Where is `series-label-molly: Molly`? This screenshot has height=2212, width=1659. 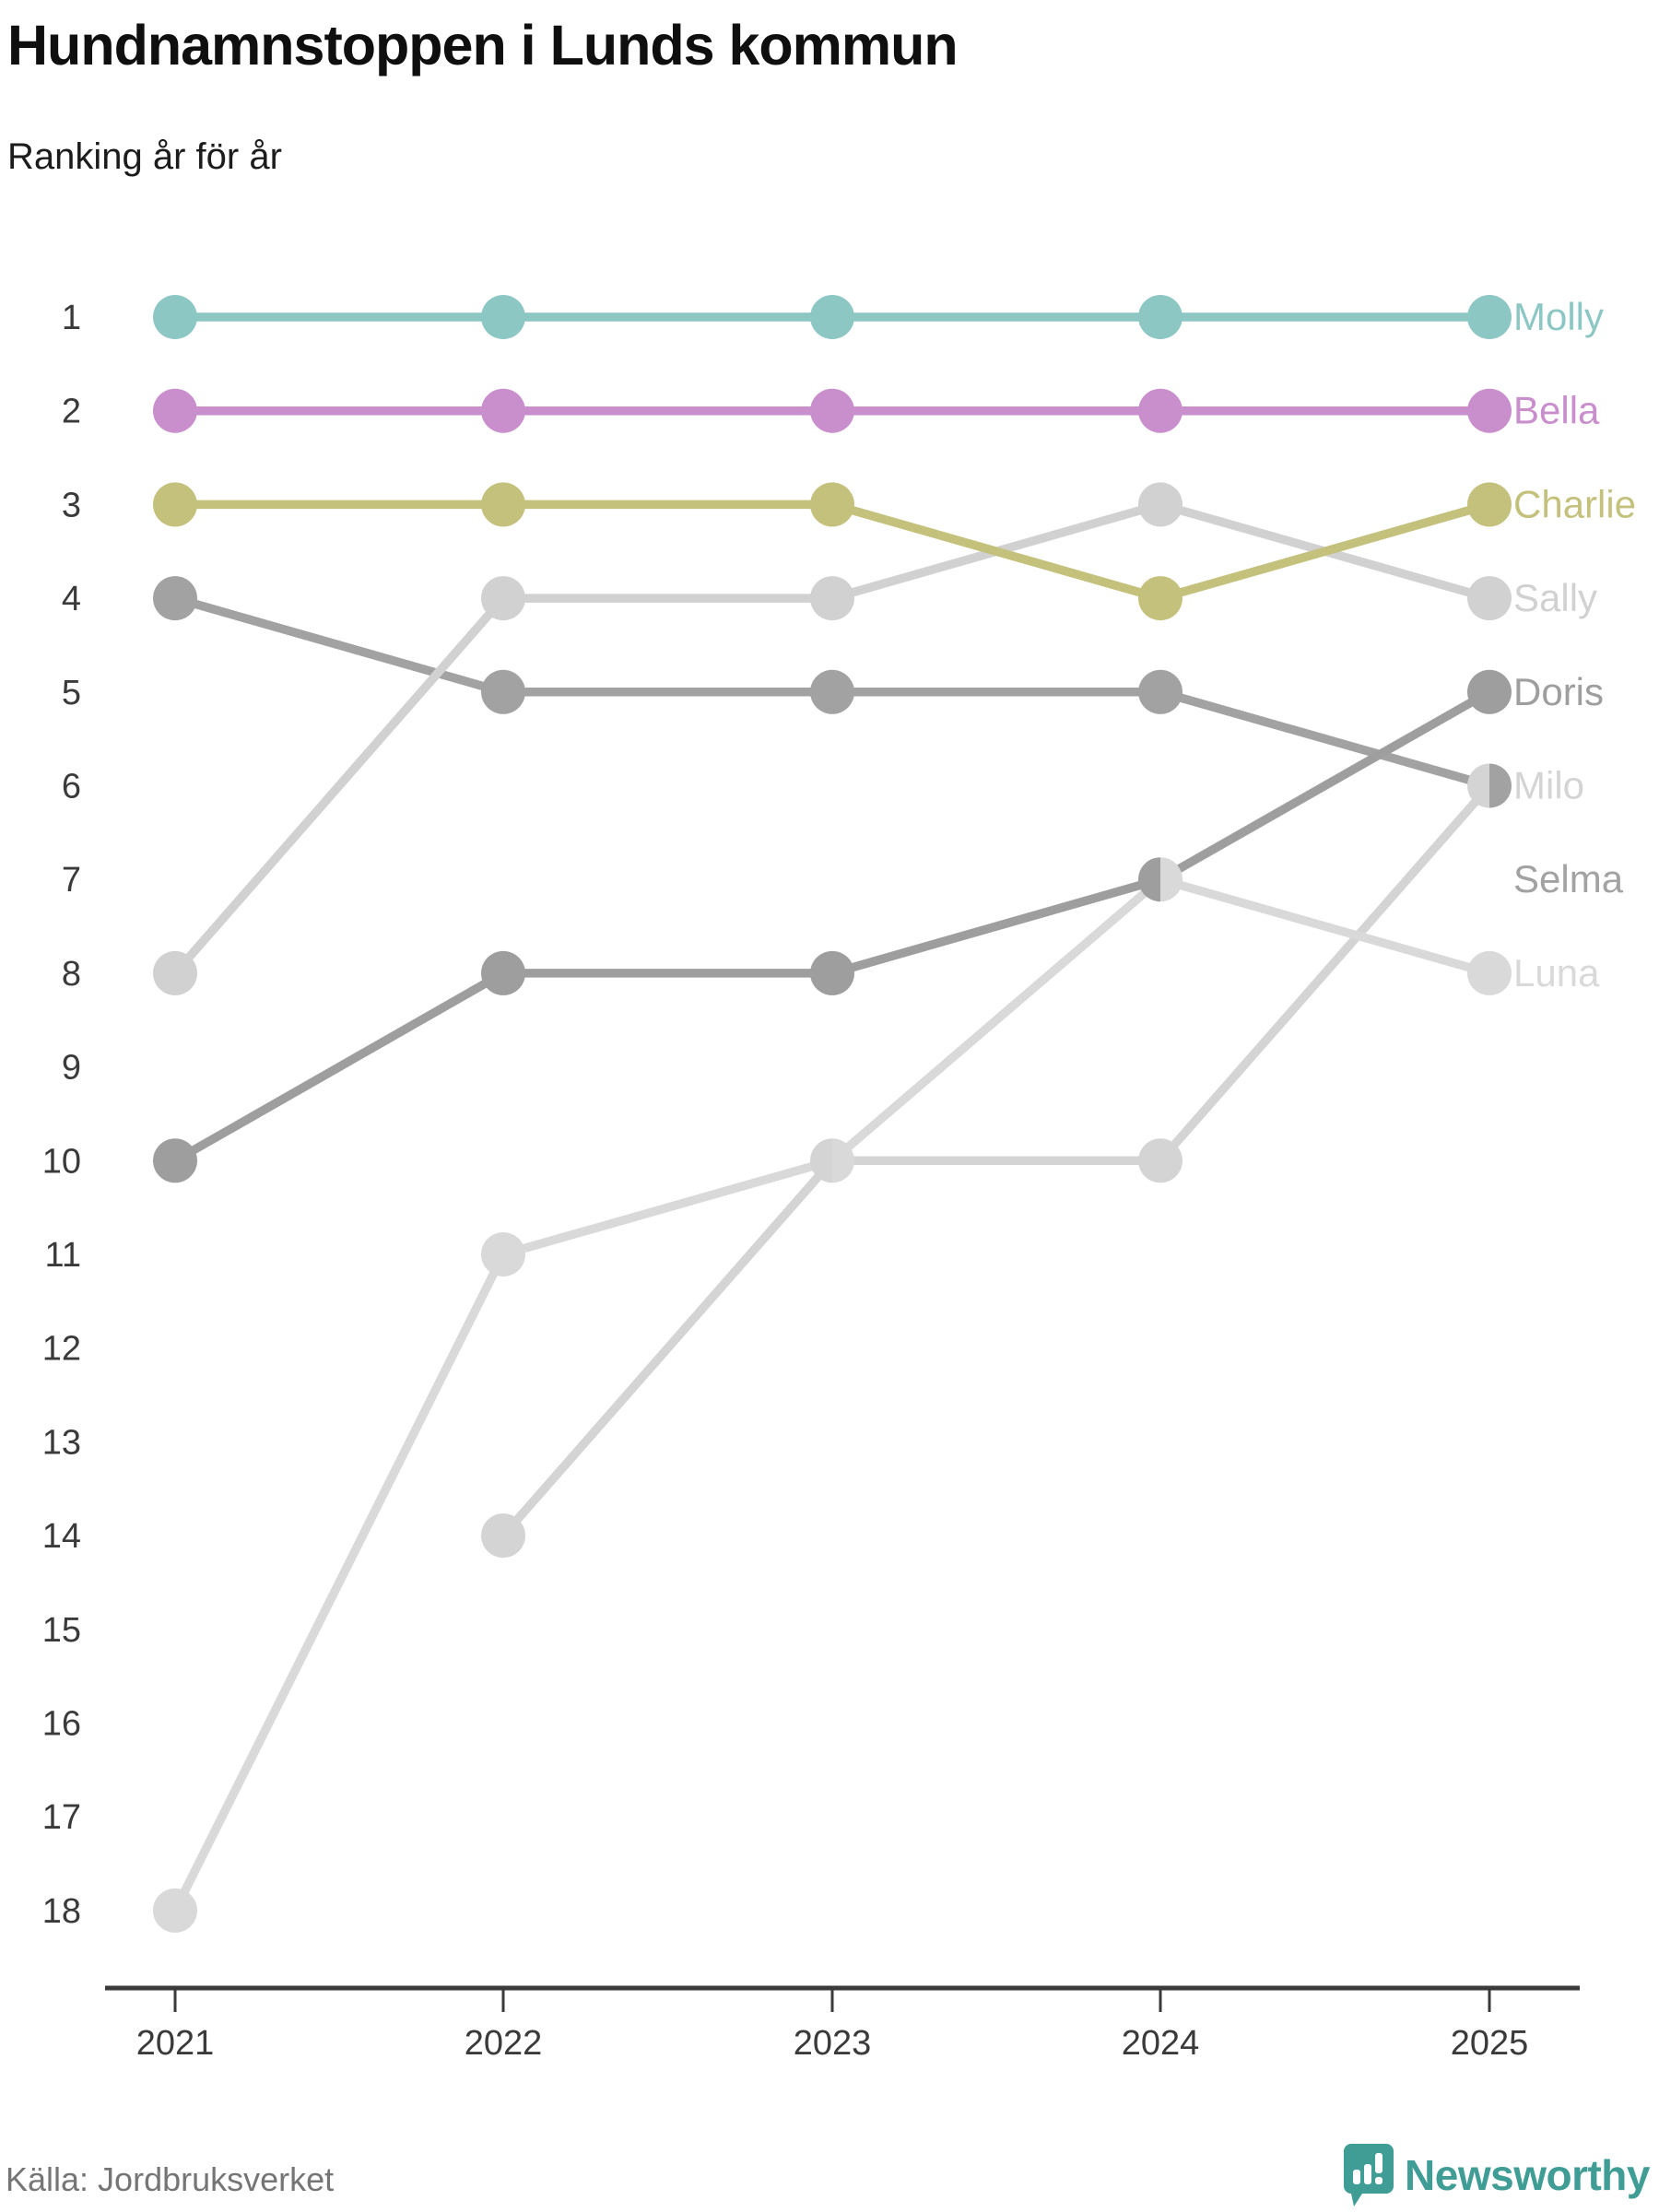 series-label-molly: Molly is located at coordinates (1558, 316).